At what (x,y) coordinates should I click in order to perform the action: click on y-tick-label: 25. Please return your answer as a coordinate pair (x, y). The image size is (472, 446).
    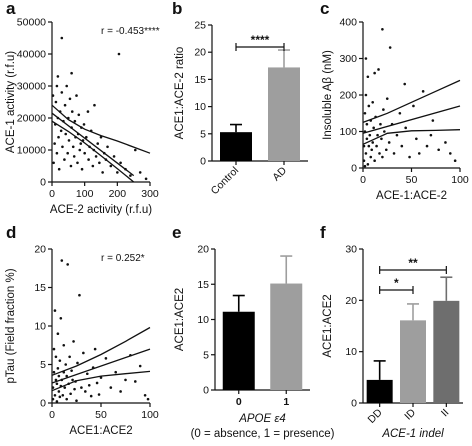
    Looking at the image, I should click on (200, 26).